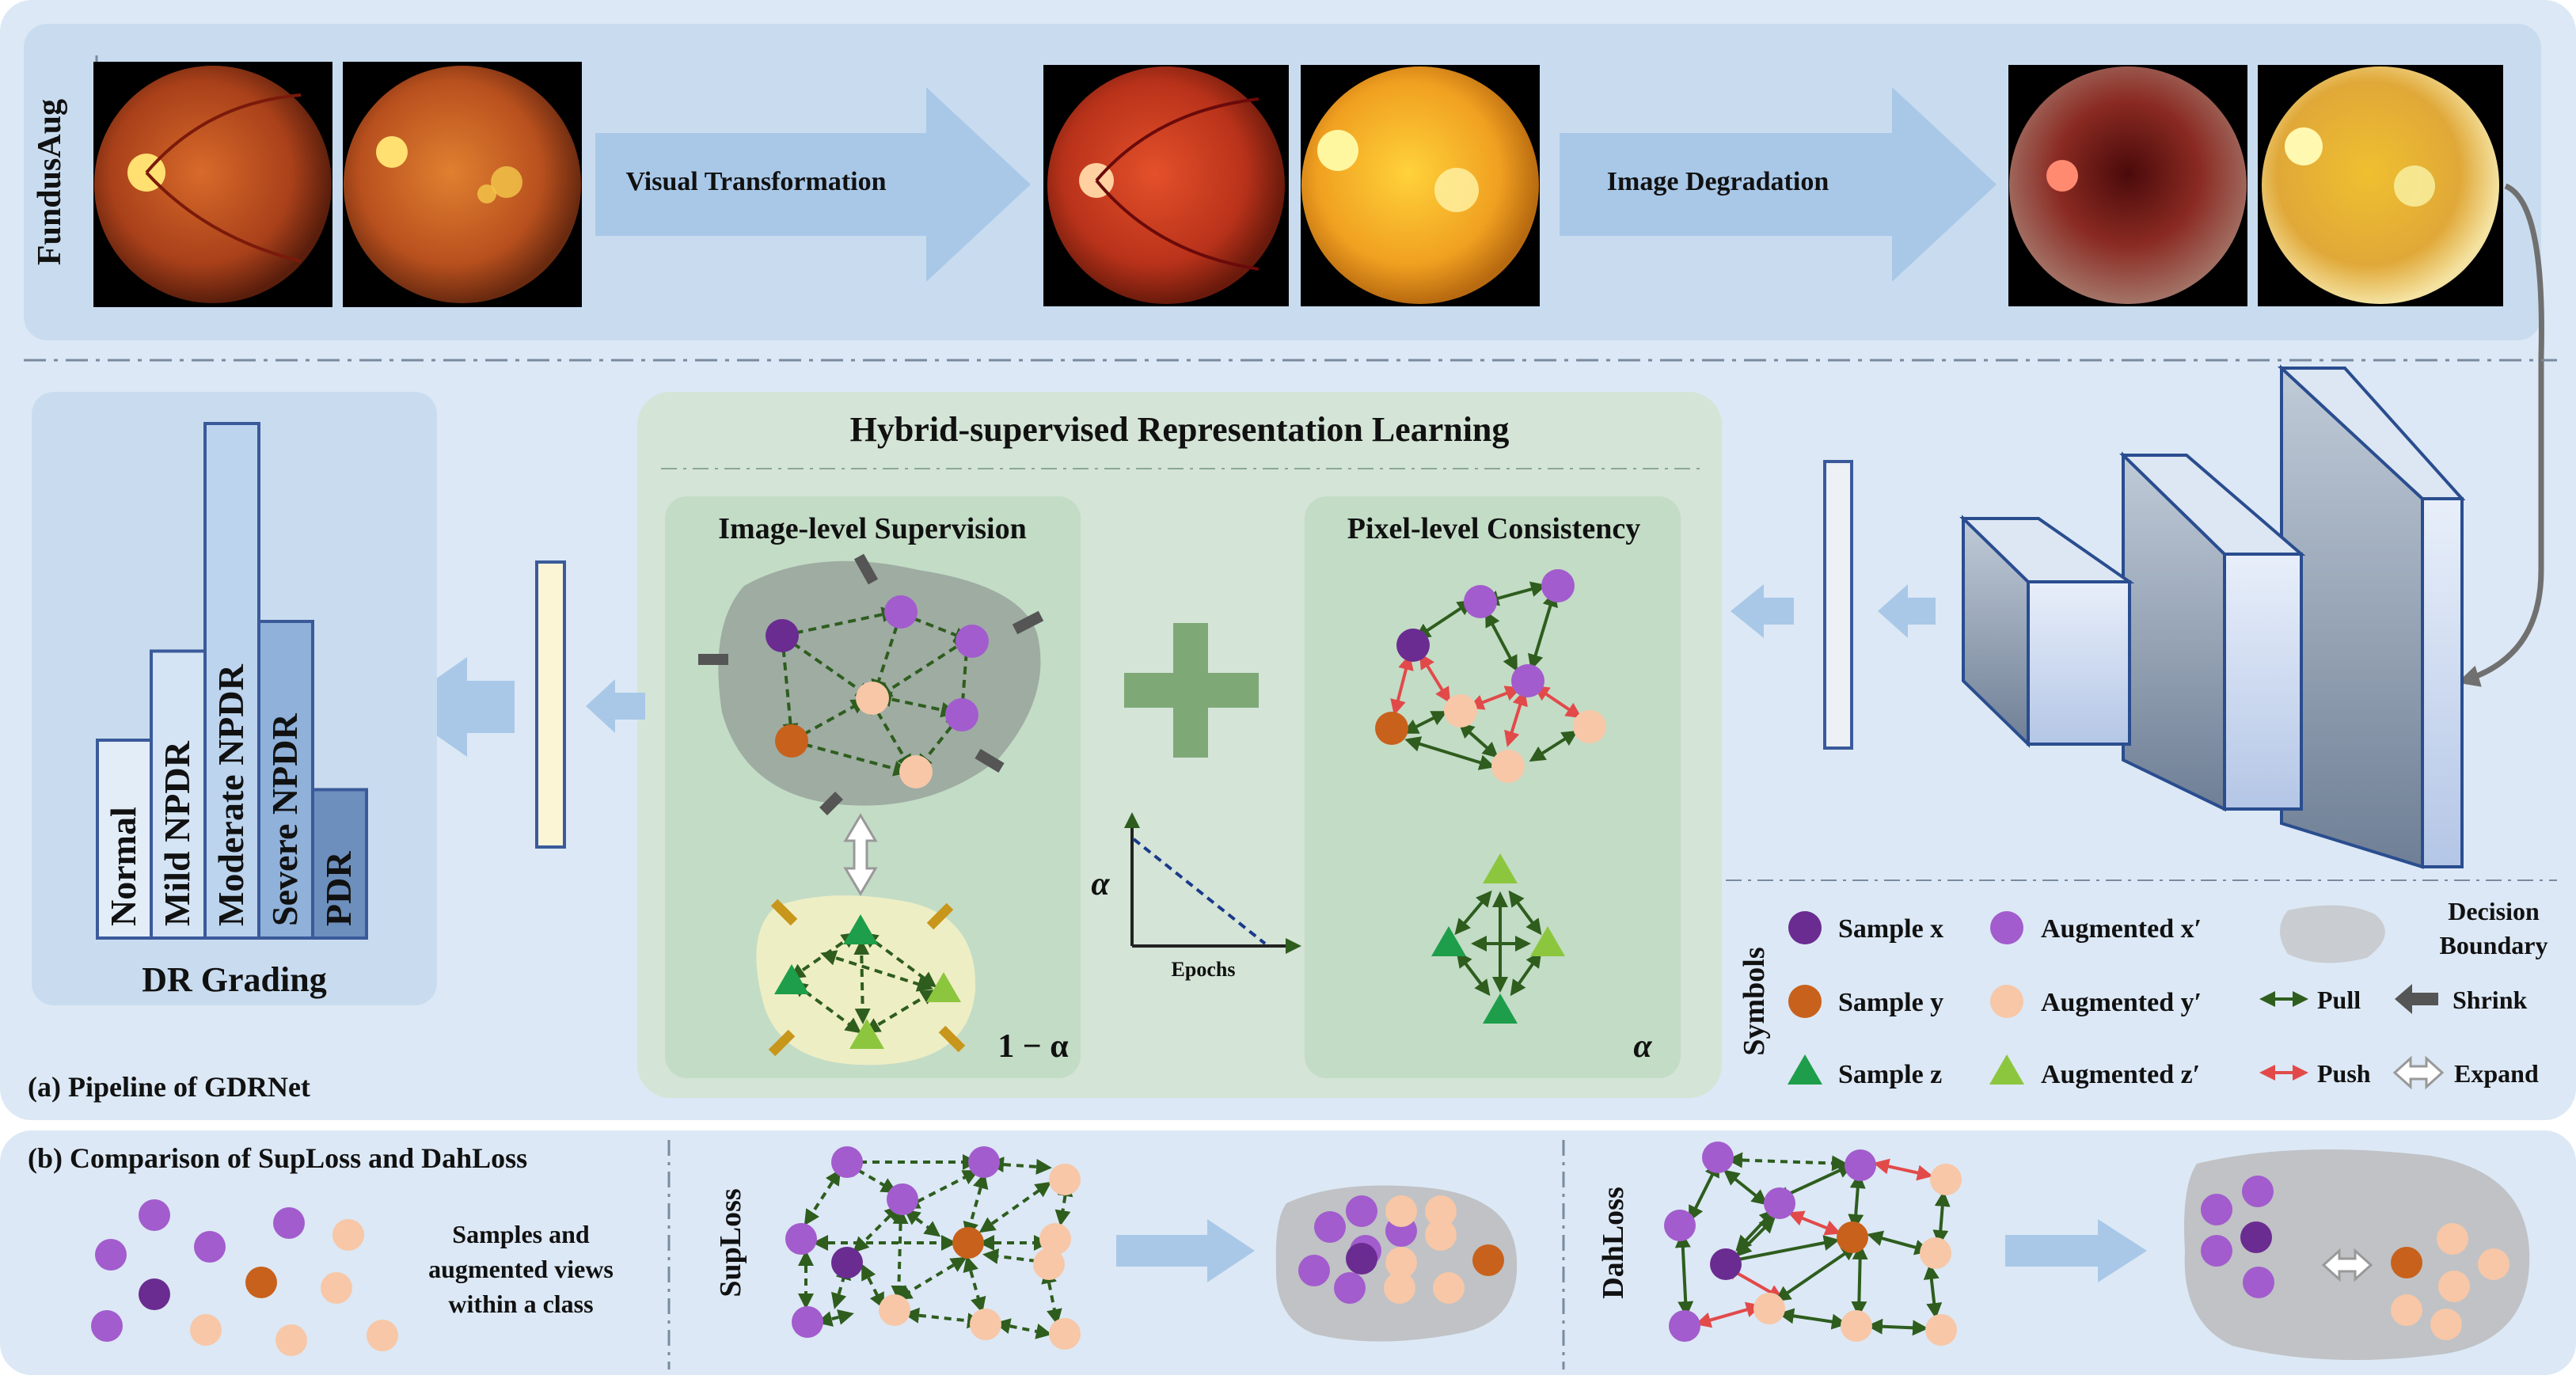 This screenshot has width=2576, height=1379. I want to click on class-samples, so click(244, 1277).